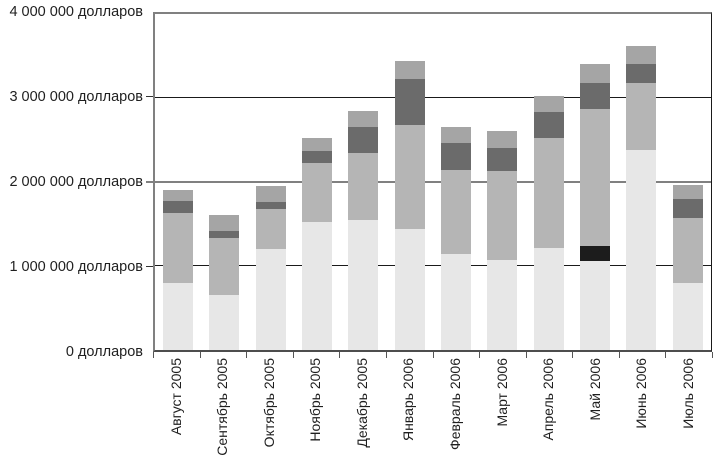 The width and height of the screenshot is (715, 476). I want to click on x-slot-11: Июнь 2006, so click(642, 416).